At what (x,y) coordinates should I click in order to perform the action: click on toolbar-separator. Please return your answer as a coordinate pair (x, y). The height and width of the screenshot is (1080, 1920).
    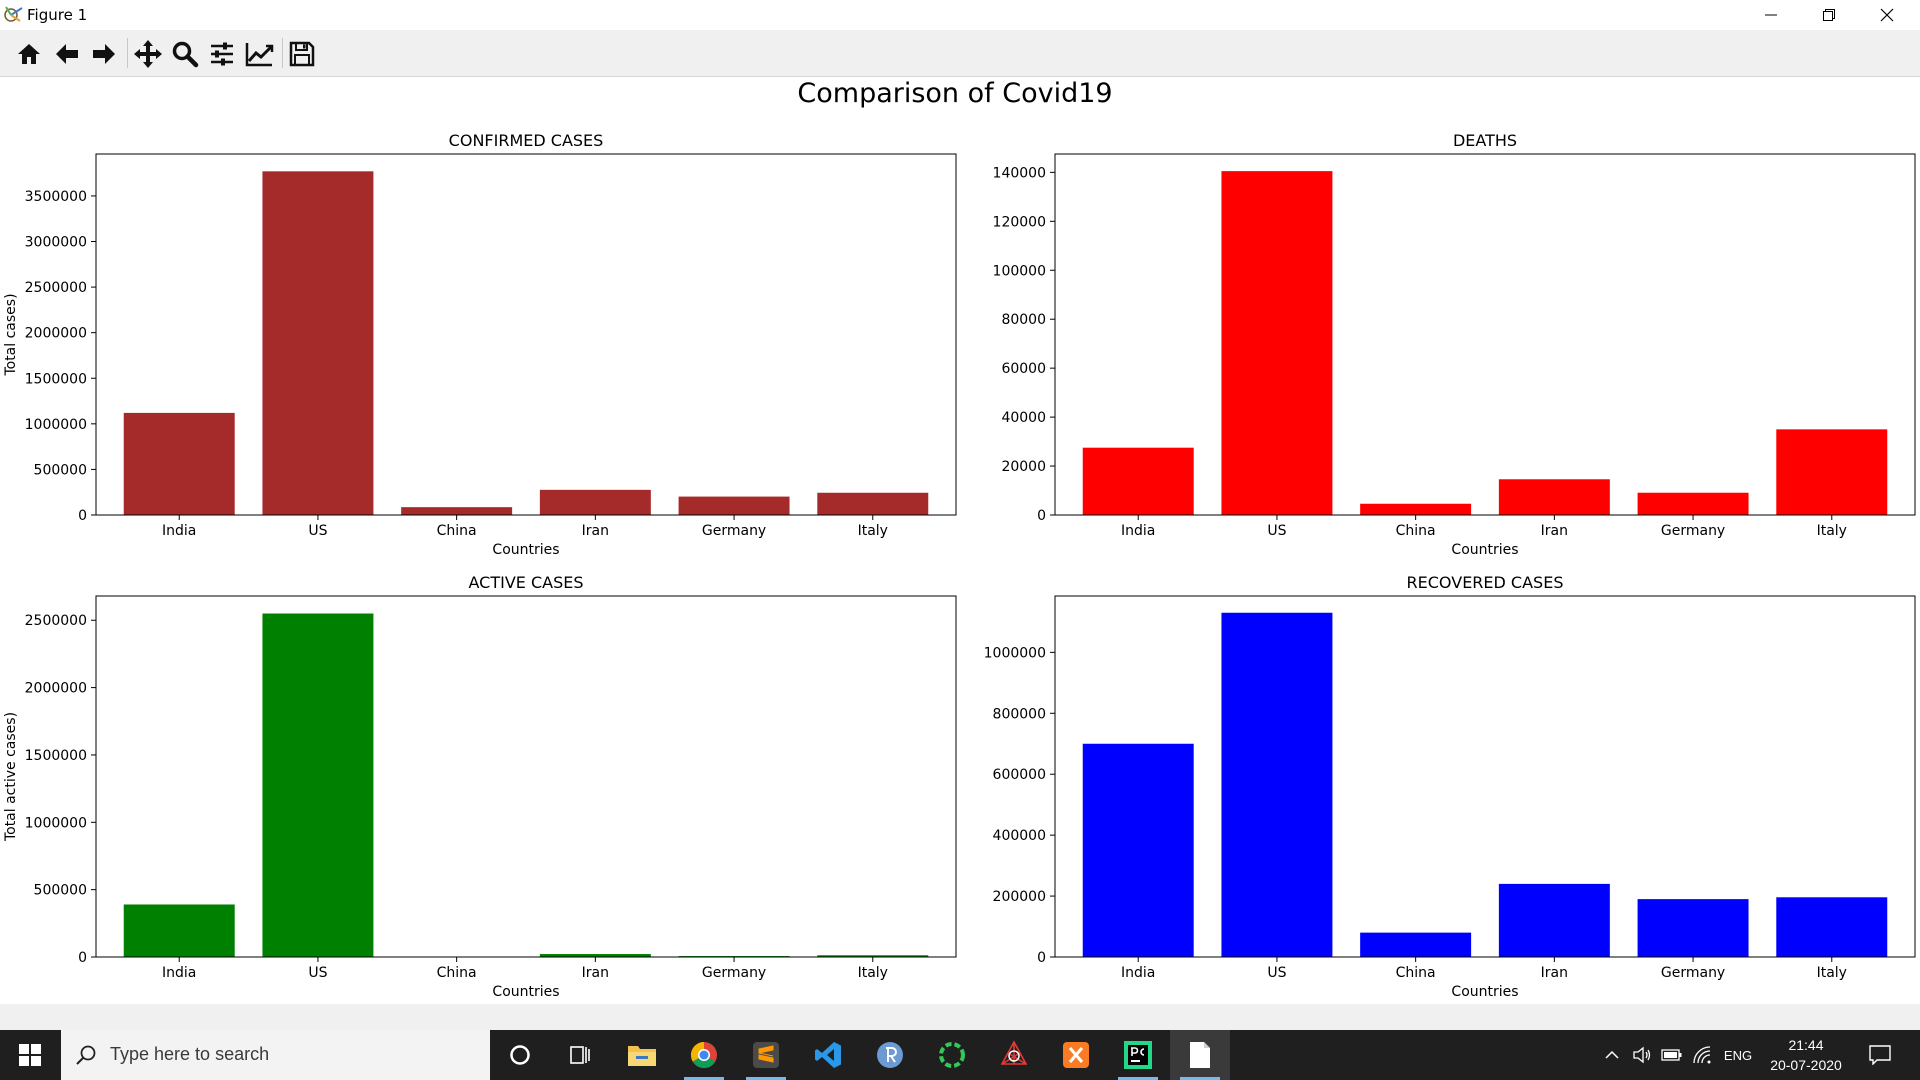
    Looking at the image, I should click on (127, 53).